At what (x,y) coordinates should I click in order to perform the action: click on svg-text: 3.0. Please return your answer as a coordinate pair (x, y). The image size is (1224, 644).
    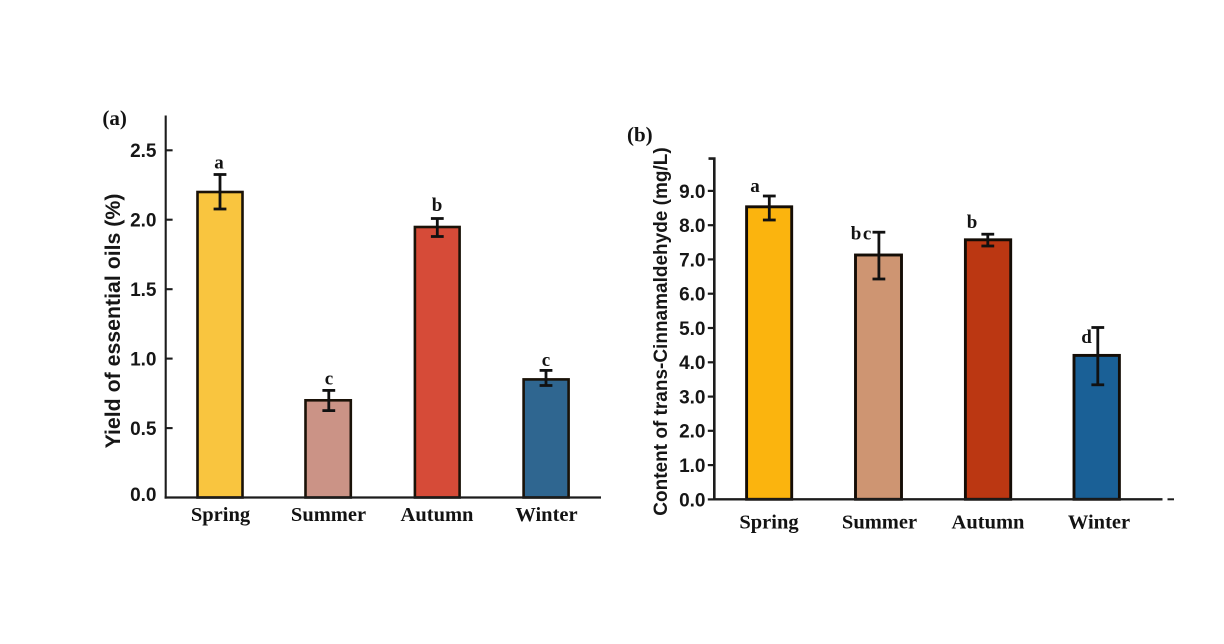
    Looking at the image, I should click on (692, 398).